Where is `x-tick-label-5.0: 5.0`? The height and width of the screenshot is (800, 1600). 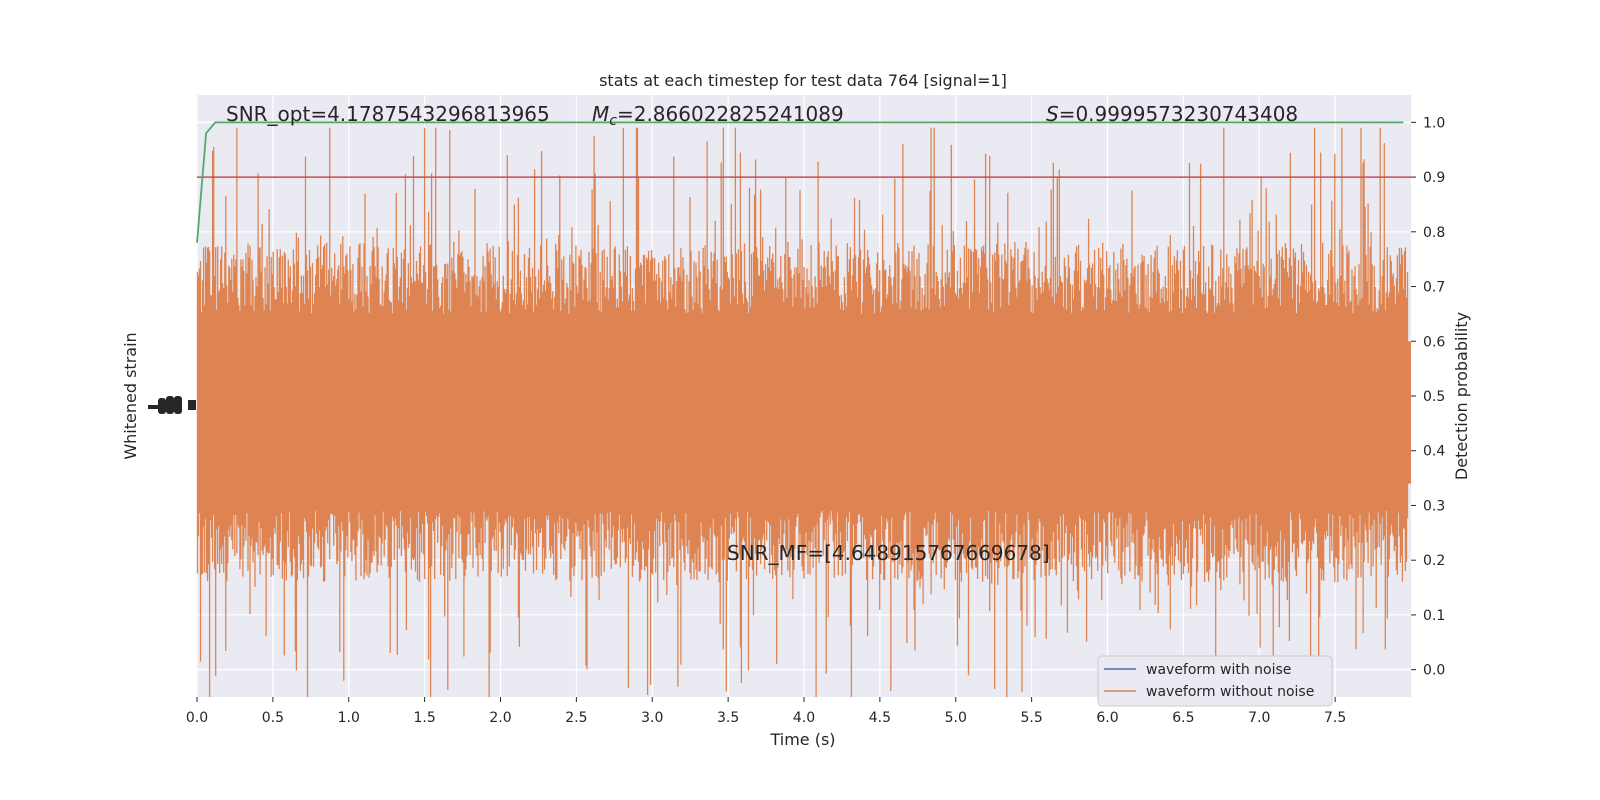 x-tick-label-5.0: 5.0 is located at coordinates (956, 718).